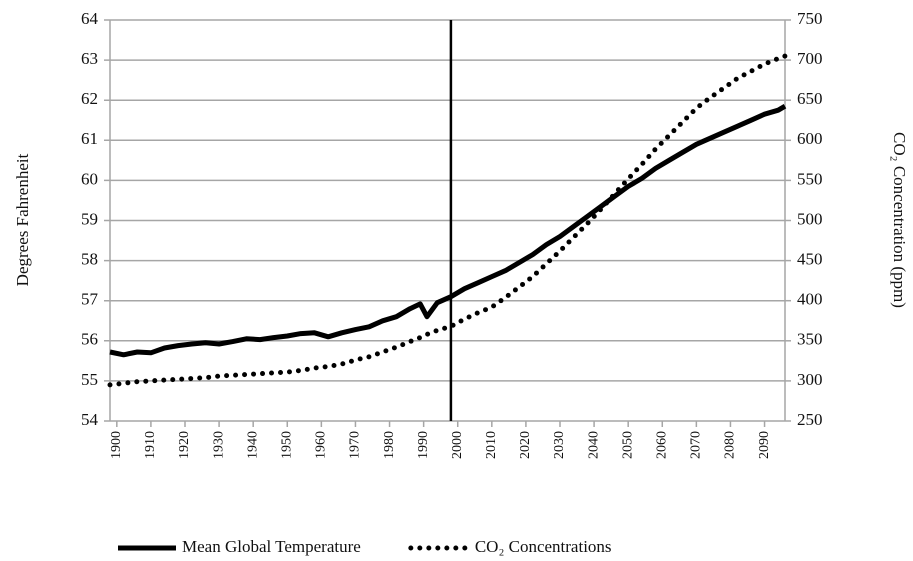 The width and height of the screenshot is (913, 561). What do you see at coordinates (184, 445) in the screenshot?
I see `x-tick-label: 1920` at bounding box center [184, 445].